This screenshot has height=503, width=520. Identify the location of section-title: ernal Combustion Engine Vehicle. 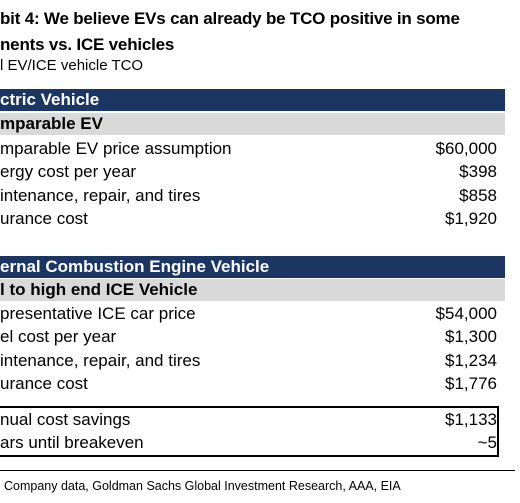
(252, 267).